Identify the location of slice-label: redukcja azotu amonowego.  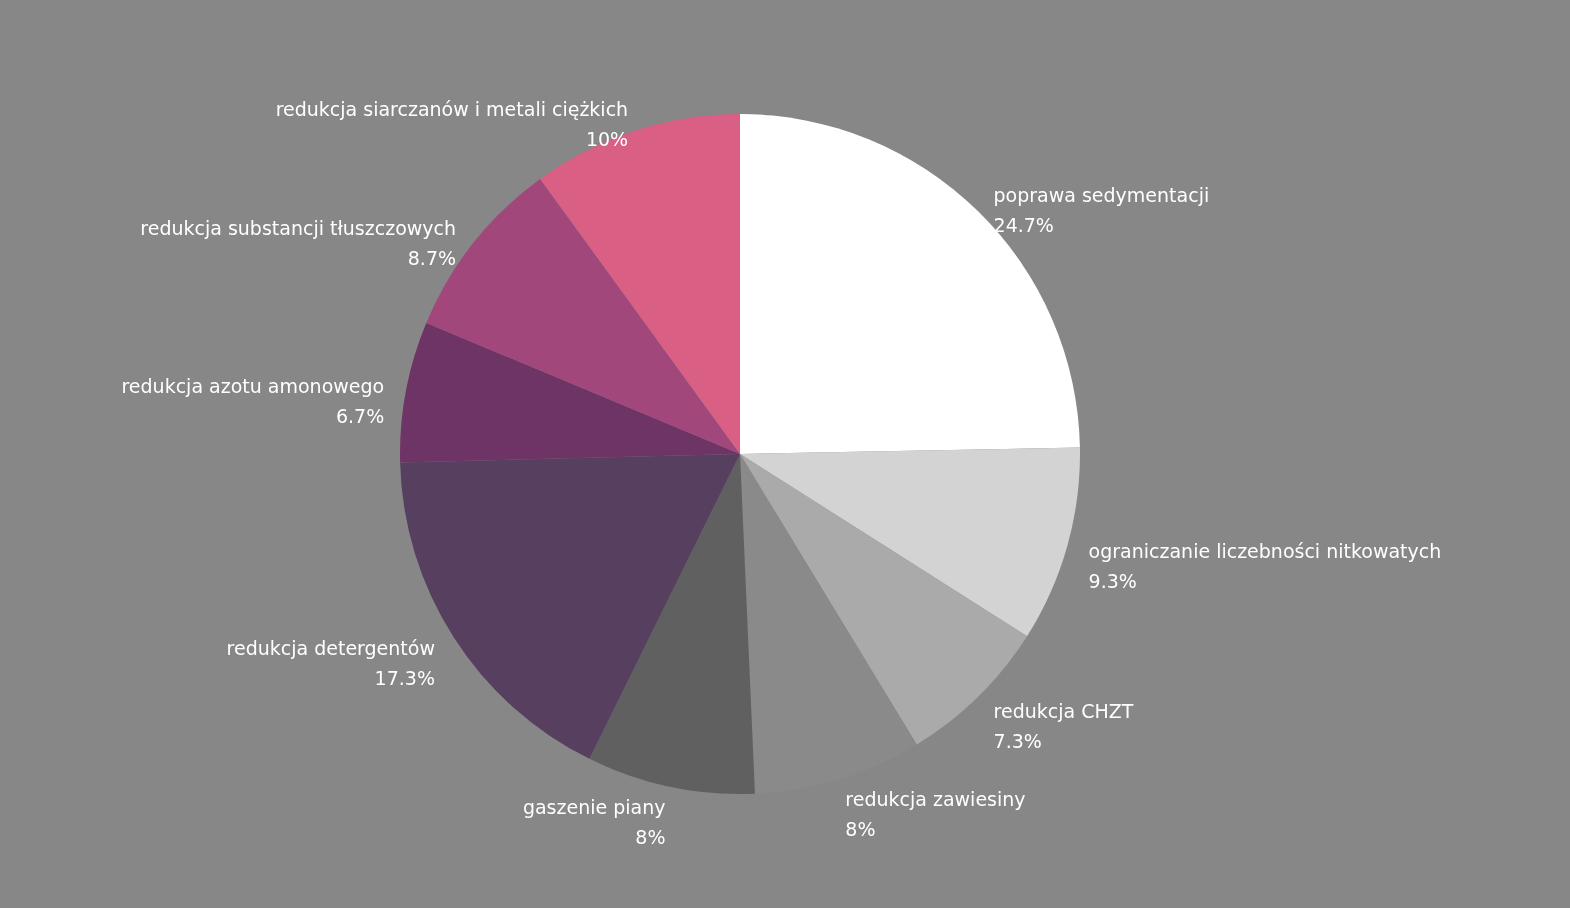
(253, 386).